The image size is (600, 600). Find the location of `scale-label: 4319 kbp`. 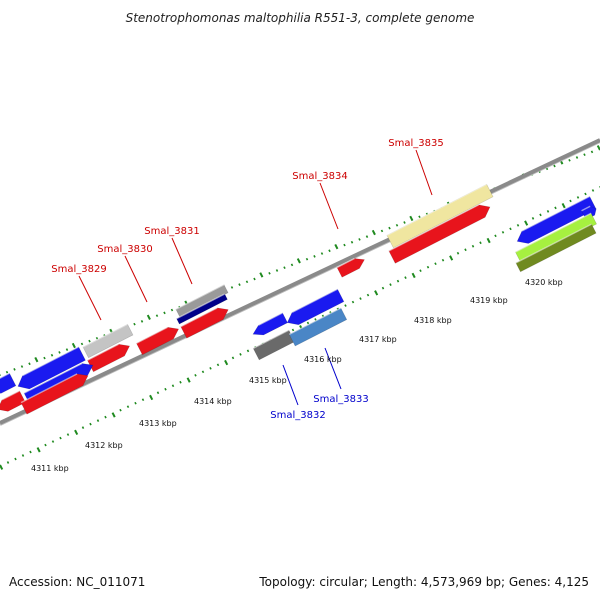

scale-label: 4319 kbp is located at coordinates (489, 300).